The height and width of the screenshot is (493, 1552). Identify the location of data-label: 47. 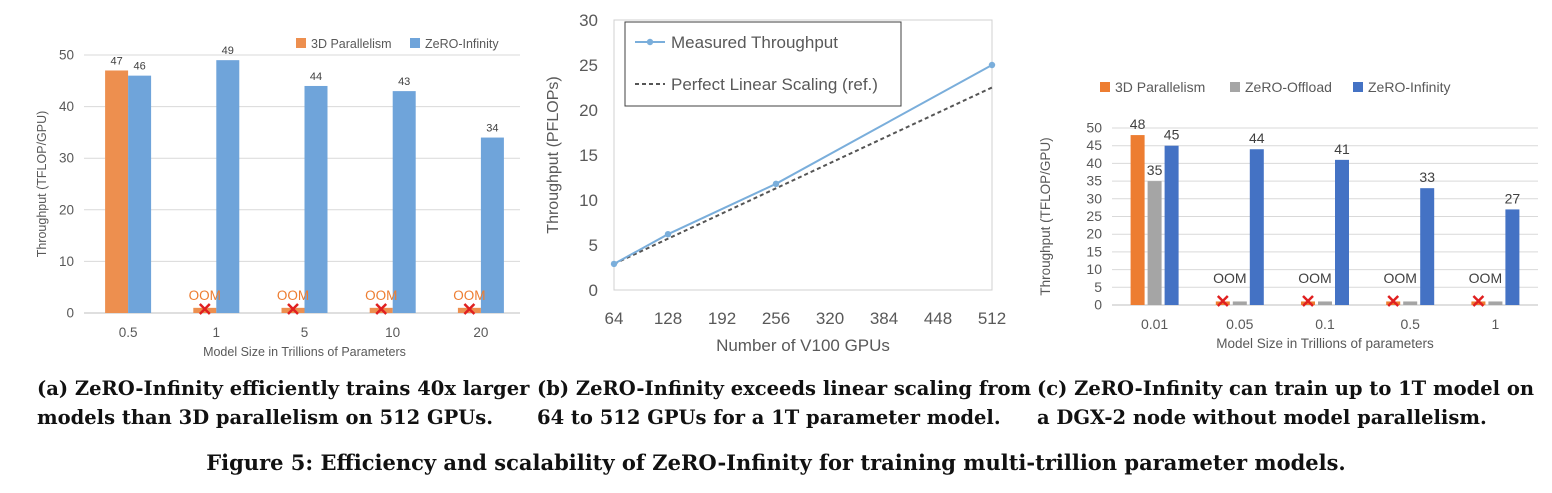
(116, 61).